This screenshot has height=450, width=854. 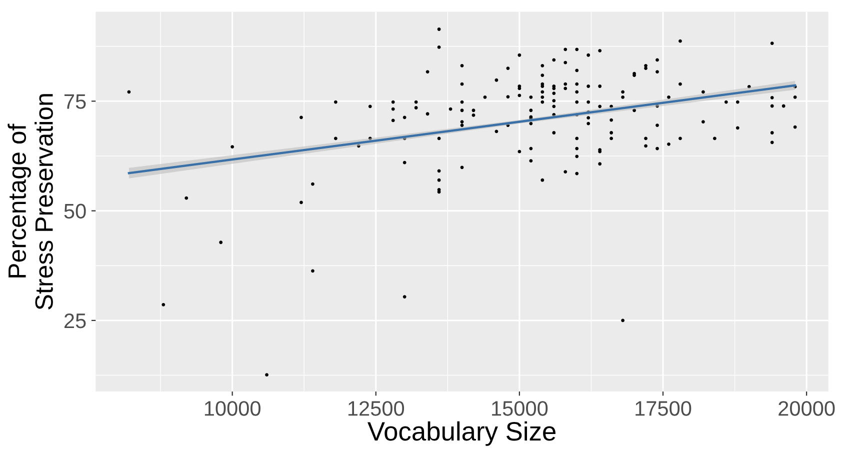 What do you see at coordinates (232, 408) in the screenshot?
I see `x-tick-label: 10000` at bounding box center [232, 408].